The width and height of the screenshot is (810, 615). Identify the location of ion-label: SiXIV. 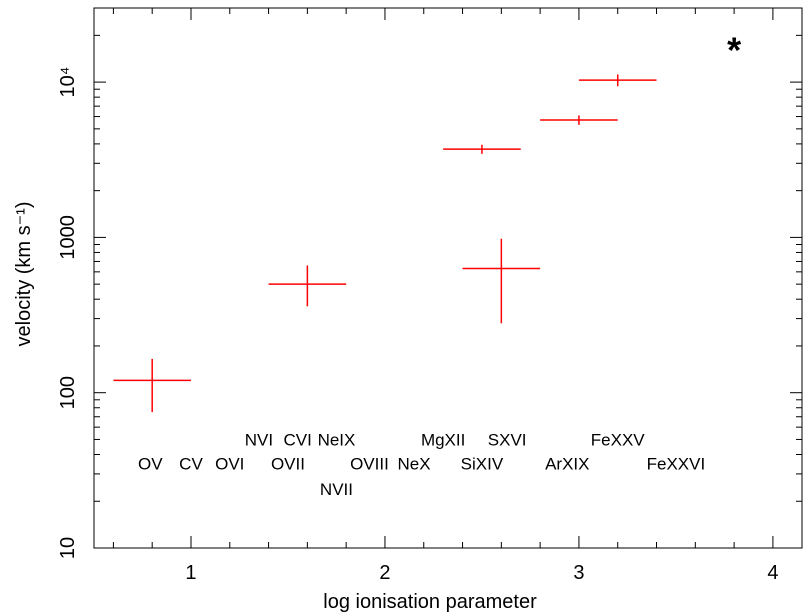
(482, 464).